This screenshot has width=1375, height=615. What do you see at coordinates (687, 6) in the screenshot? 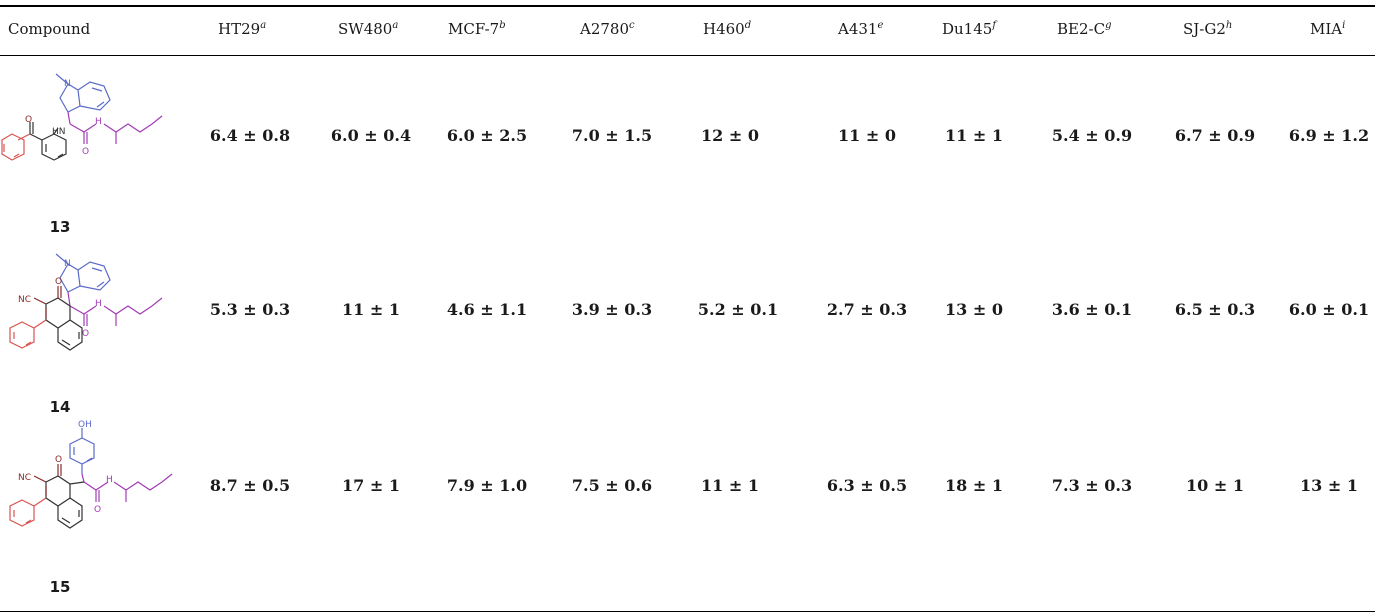
I see `table-top-rule` at bounding box center [687, 6].